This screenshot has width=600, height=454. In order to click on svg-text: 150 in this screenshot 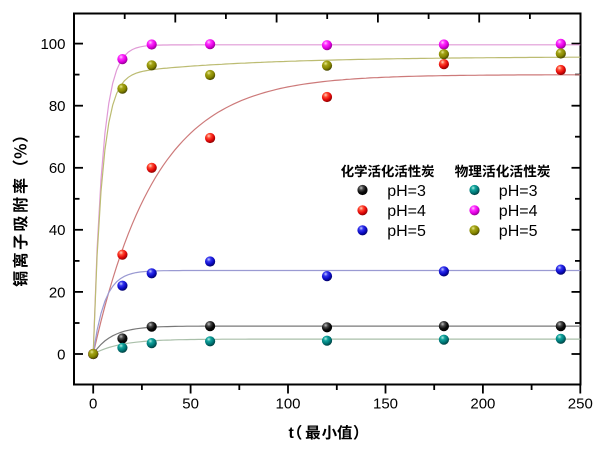, I will do `click(385, 403)`.